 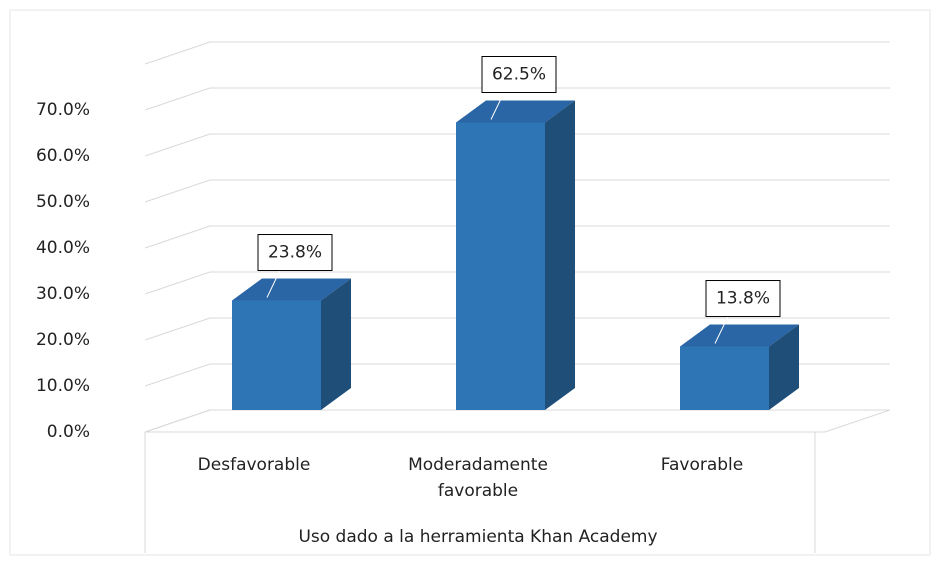 What do you see at coordinates (517, 53) in the screenshot?
I see `wall-top` at bounding box center [517, 53].